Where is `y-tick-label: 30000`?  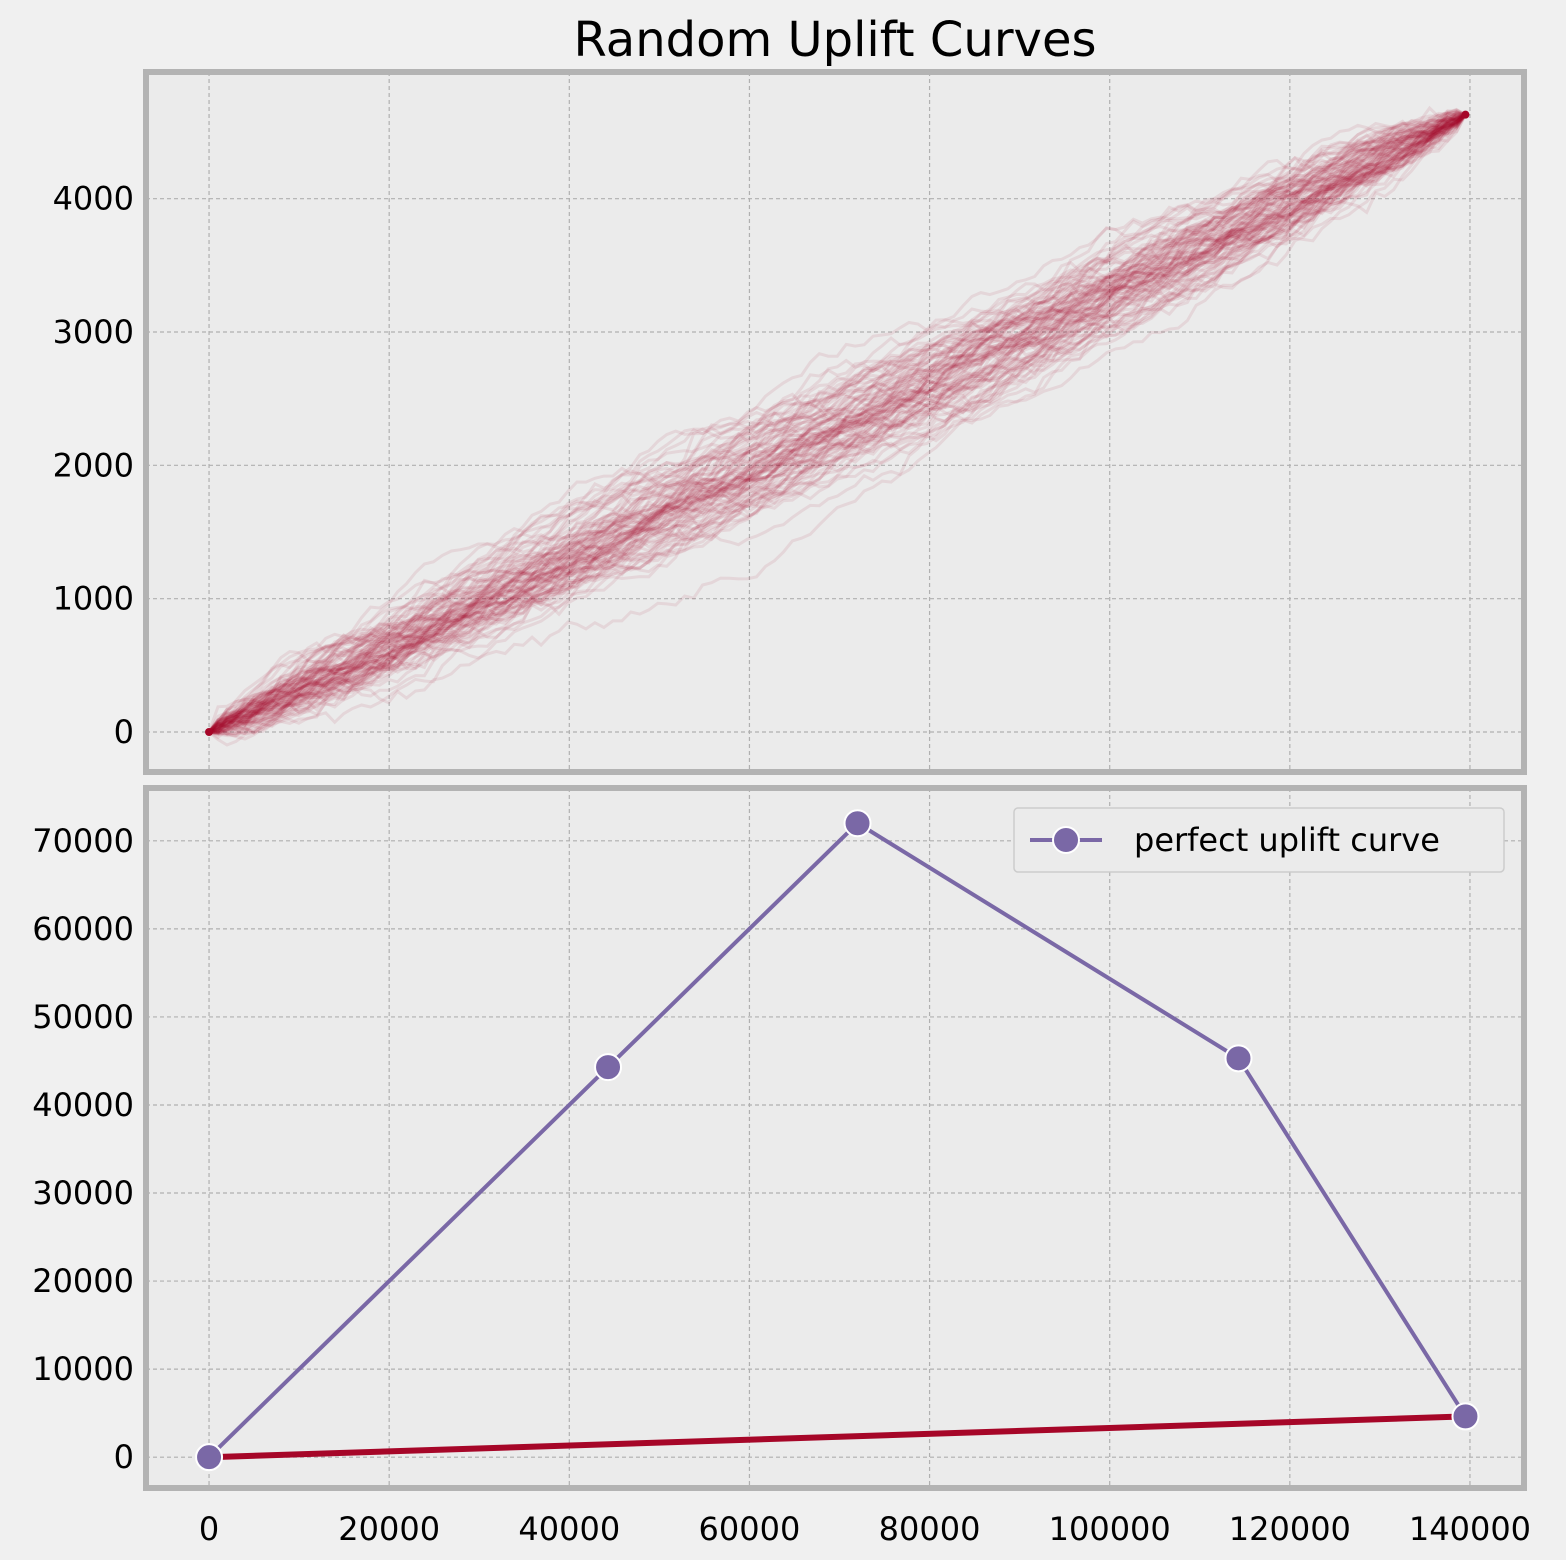
y-tick-label: 30000 is located at coordinates (83, 1193).